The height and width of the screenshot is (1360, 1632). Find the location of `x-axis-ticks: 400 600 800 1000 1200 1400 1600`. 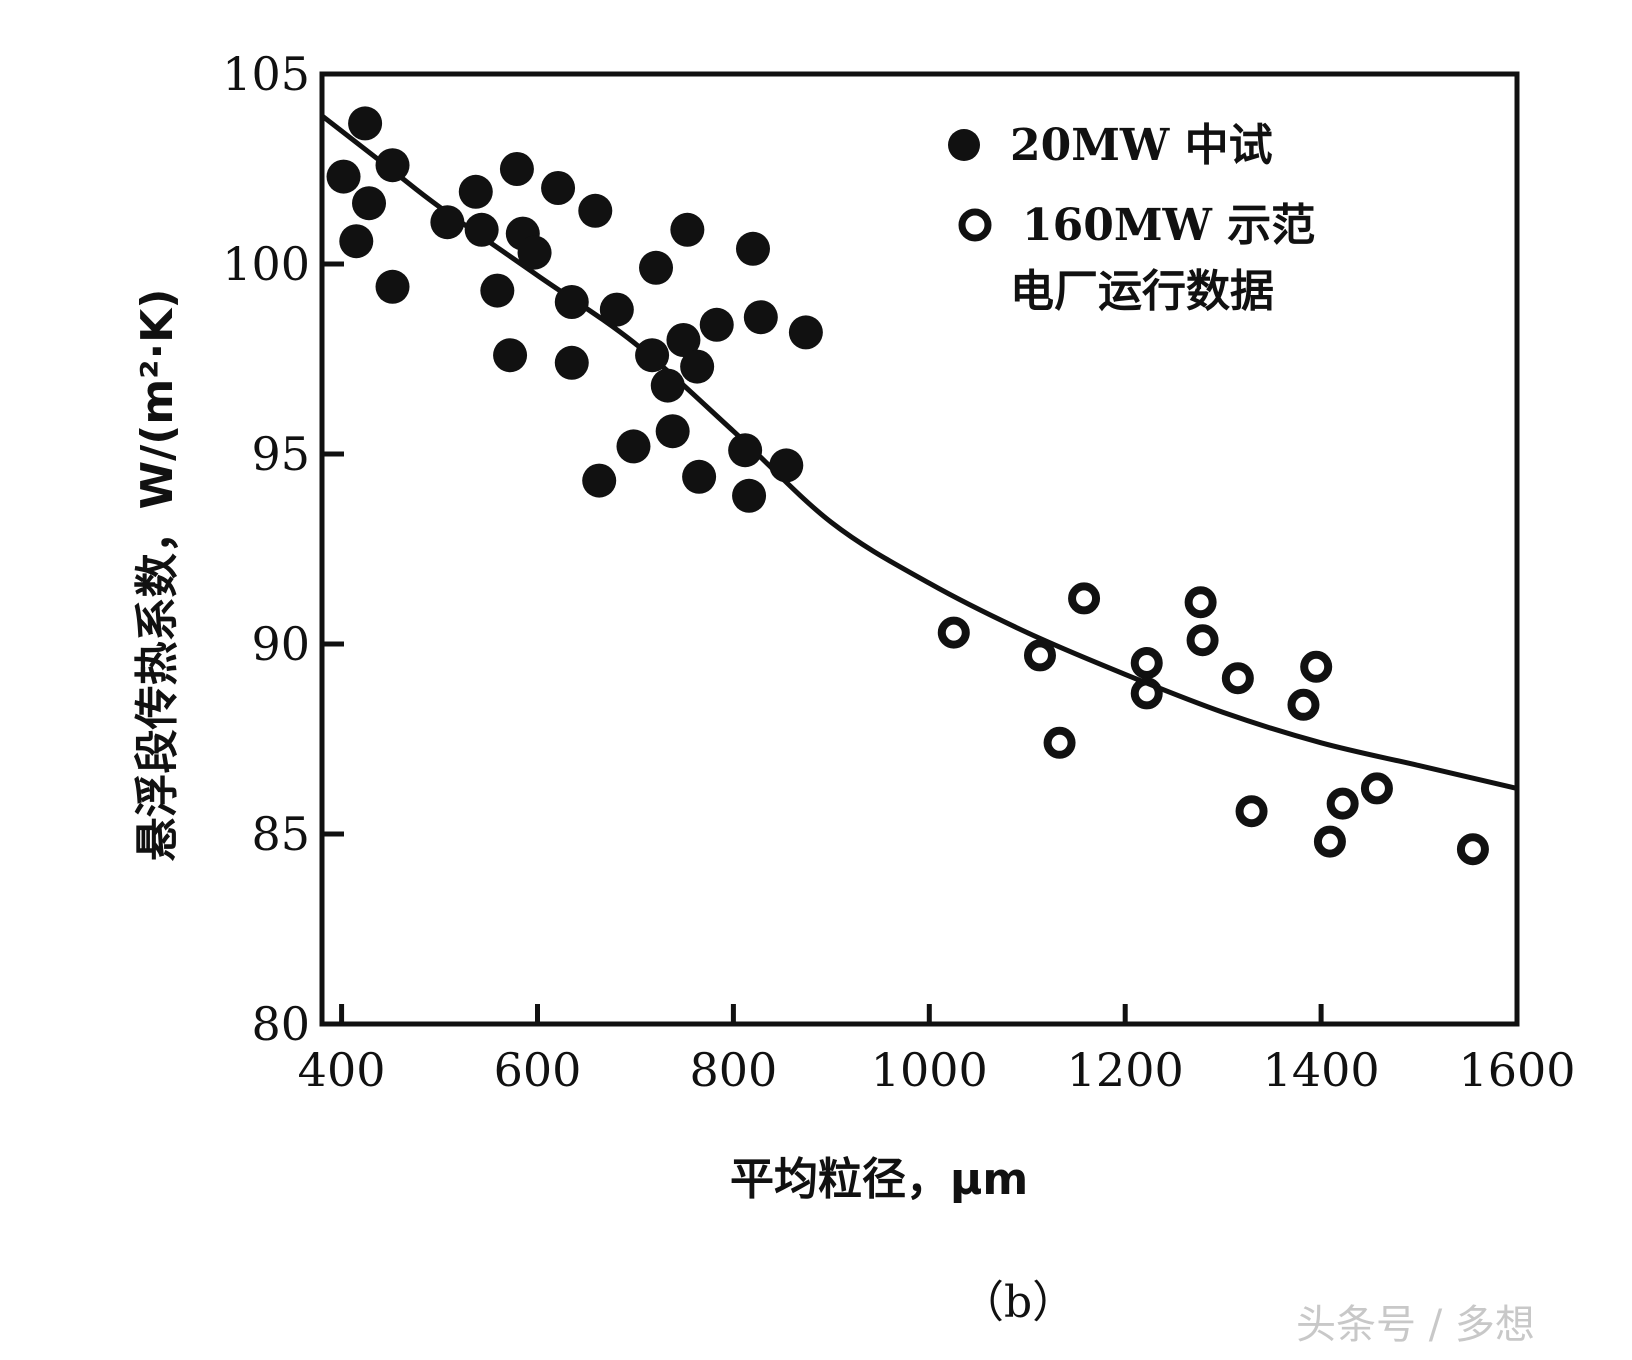

x-axis-ticks: 400 600 800 1000 1200 1400 1600 is located at coordinates (937, 1050).